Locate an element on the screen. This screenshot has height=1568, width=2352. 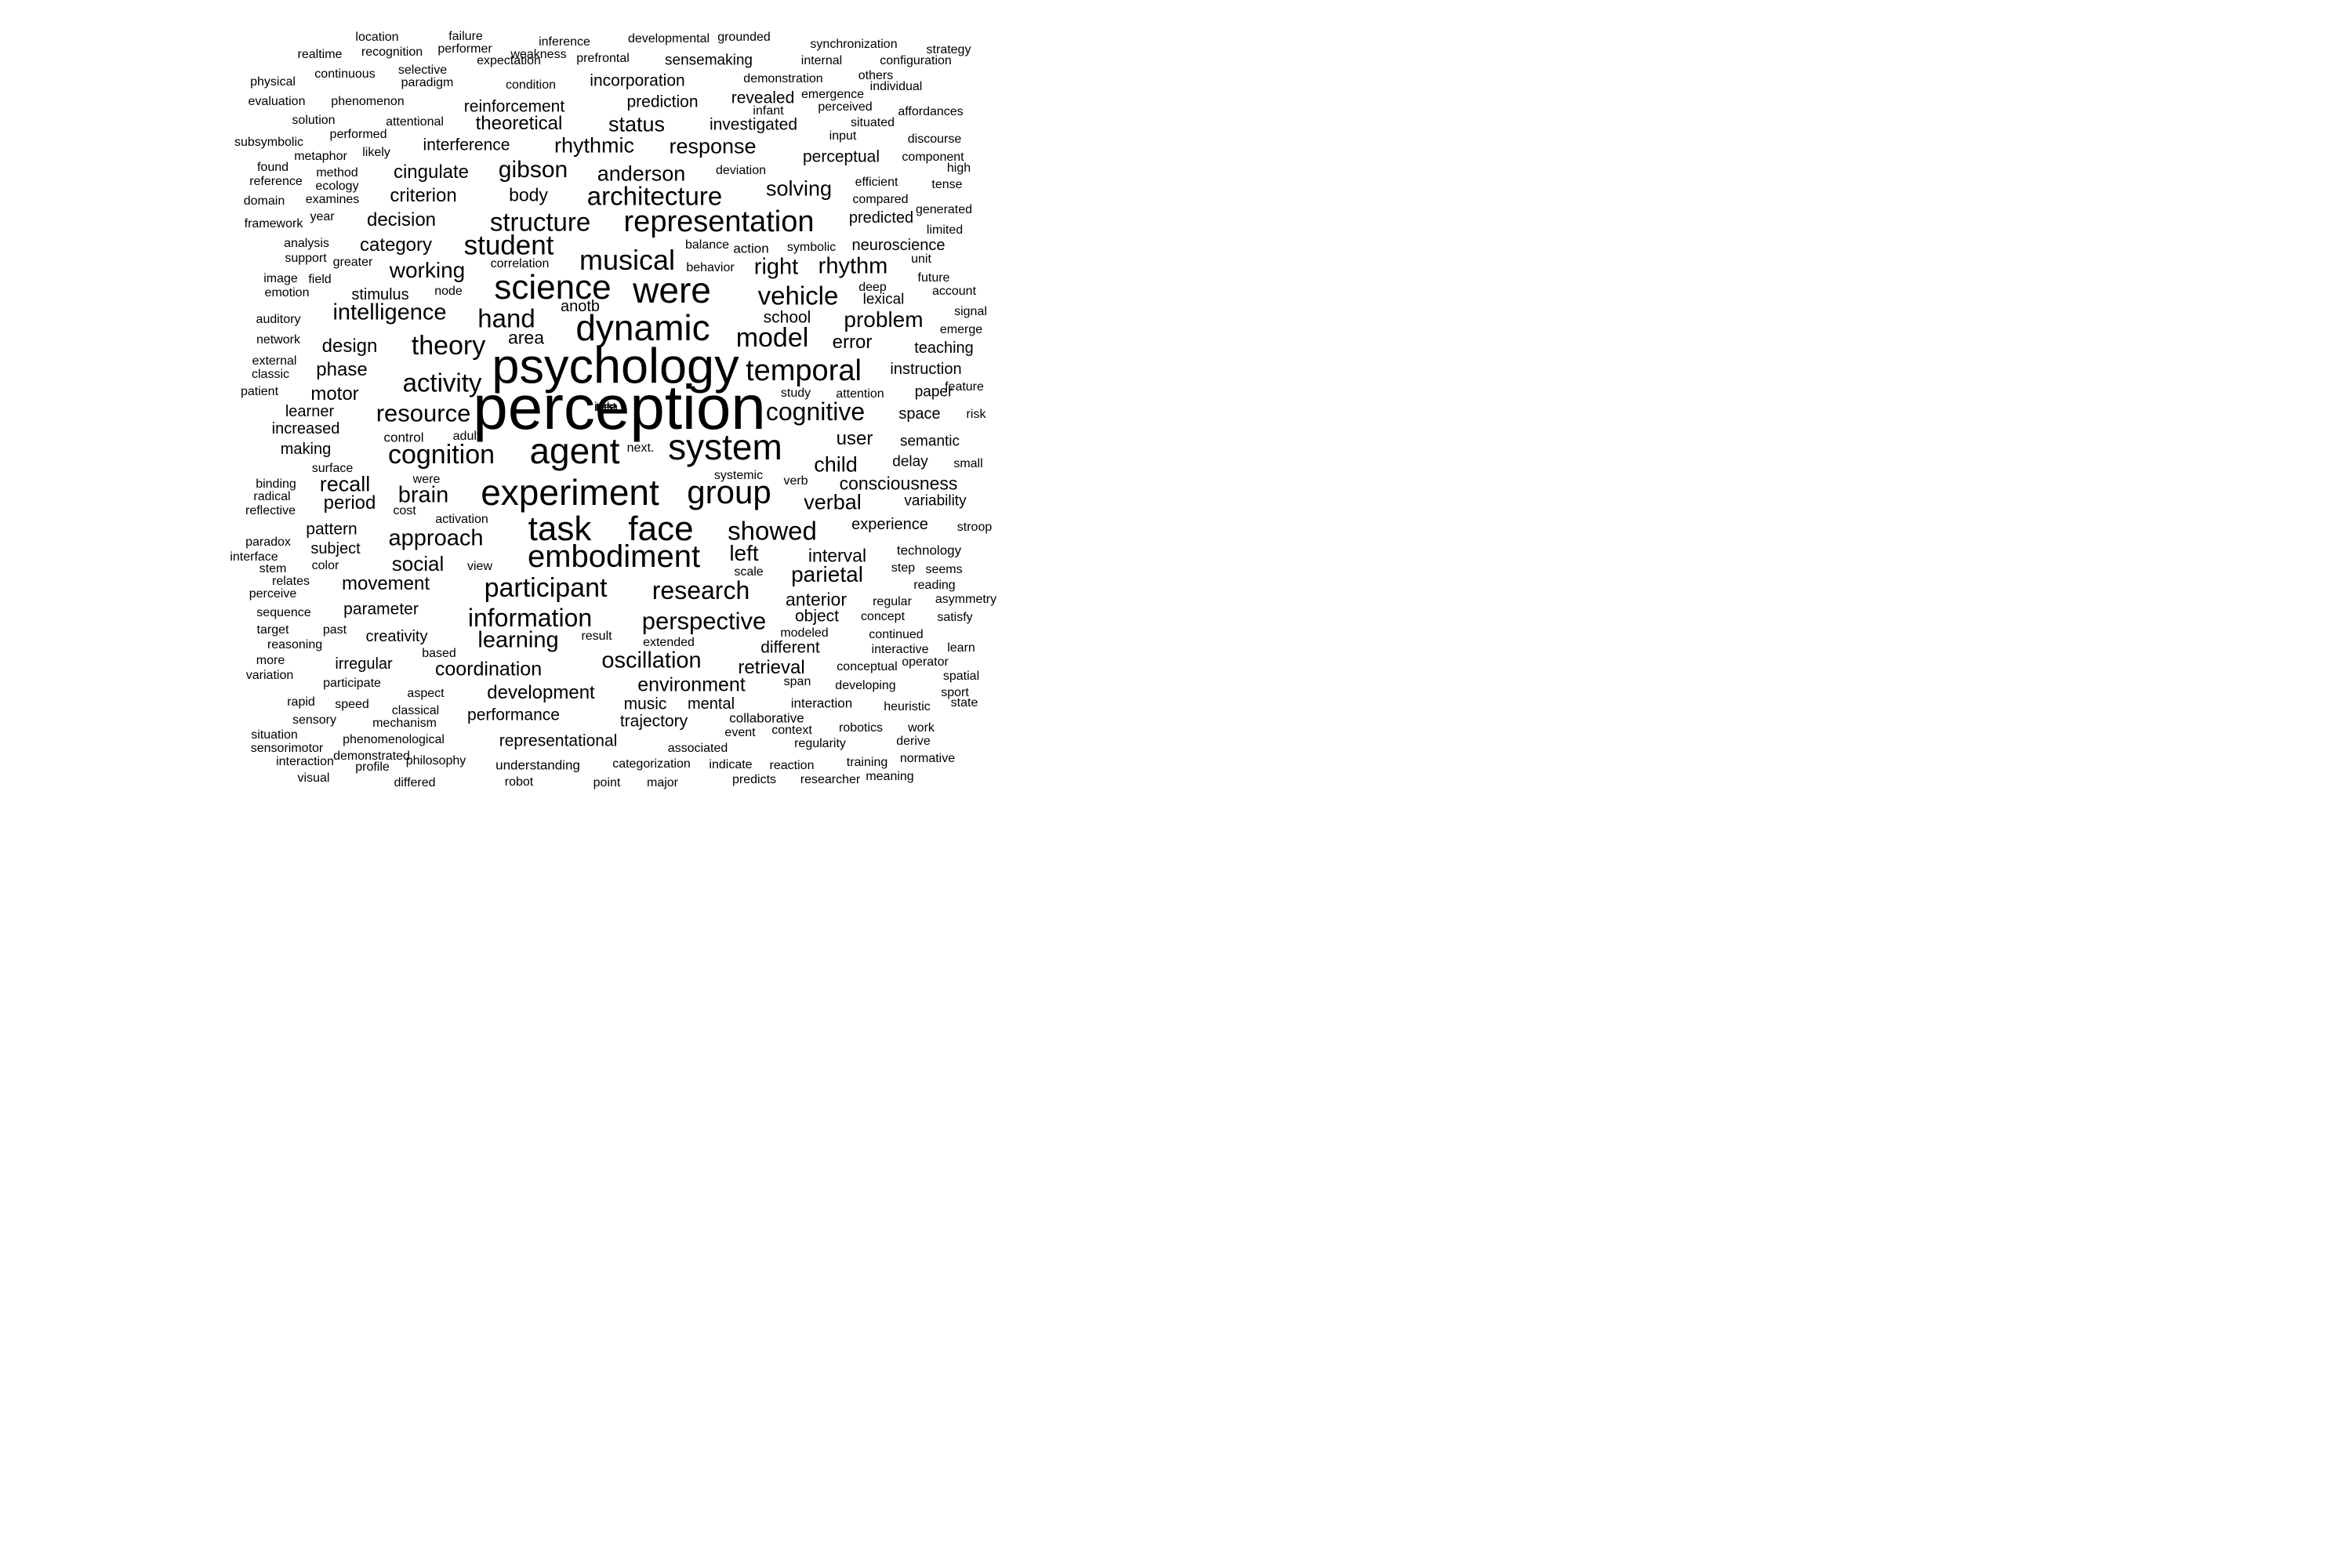
cloud-word: oscillation is located at coordinates (651, 660).